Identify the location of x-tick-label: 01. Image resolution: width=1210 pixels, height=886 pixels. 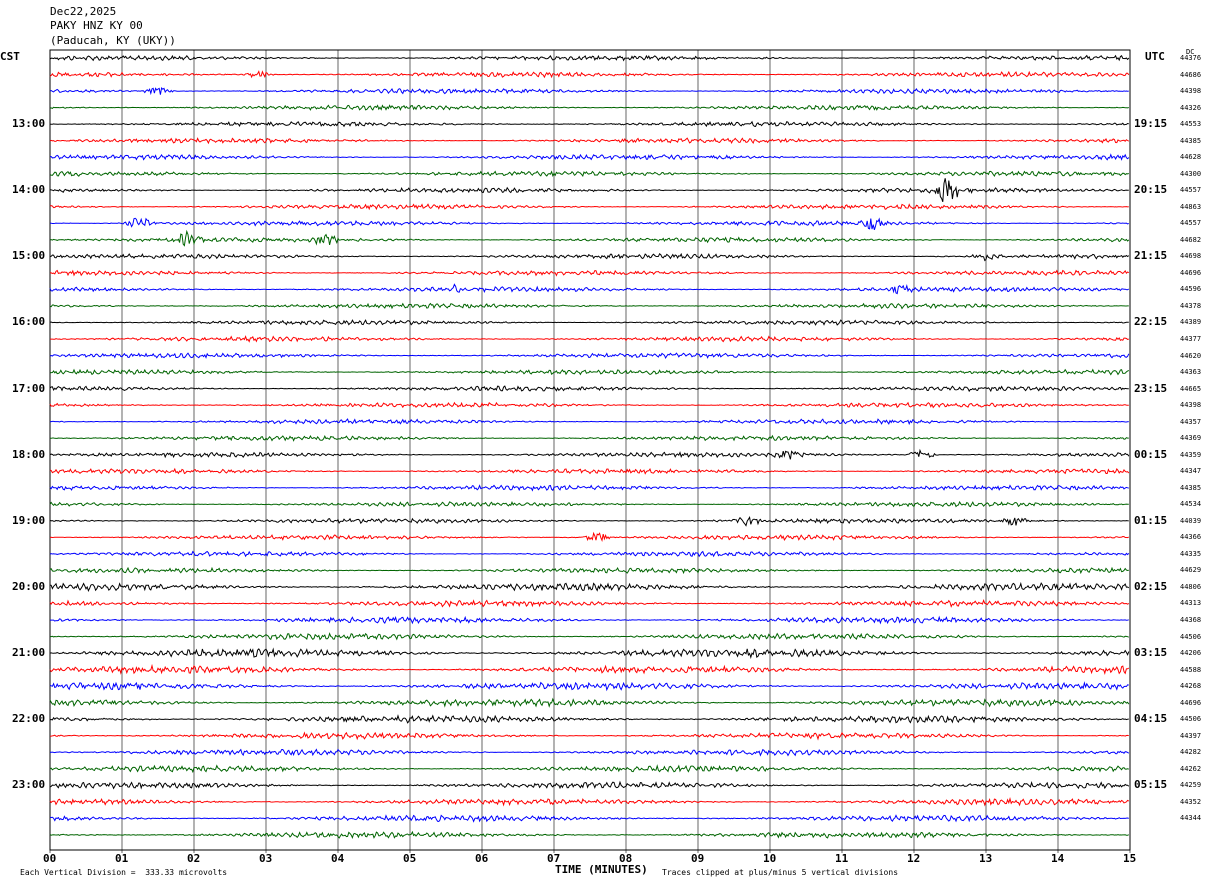
(122, 858).